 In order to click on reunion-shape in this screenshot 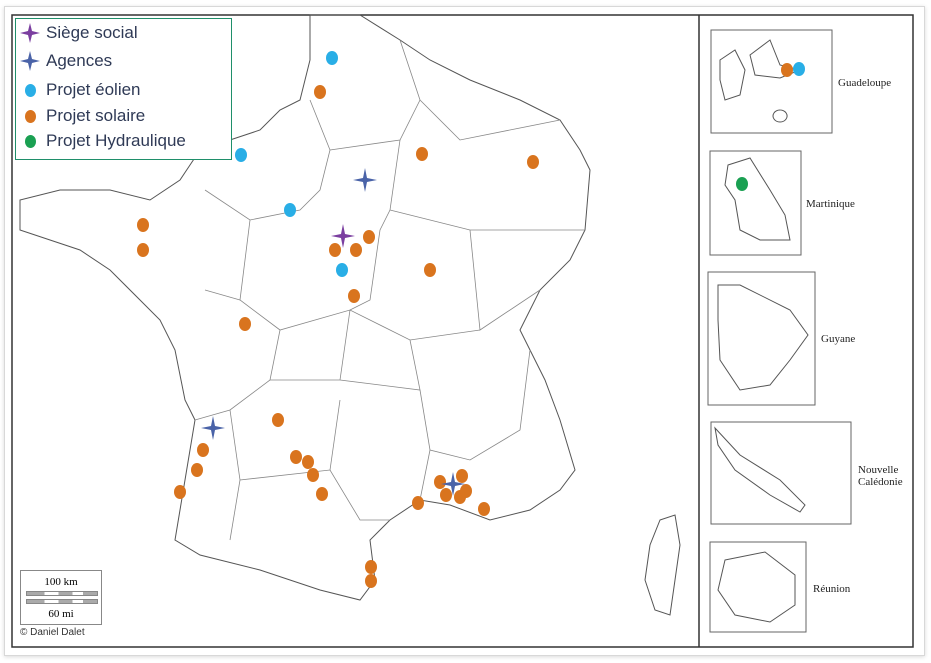, I will do `click(756, 587)`.